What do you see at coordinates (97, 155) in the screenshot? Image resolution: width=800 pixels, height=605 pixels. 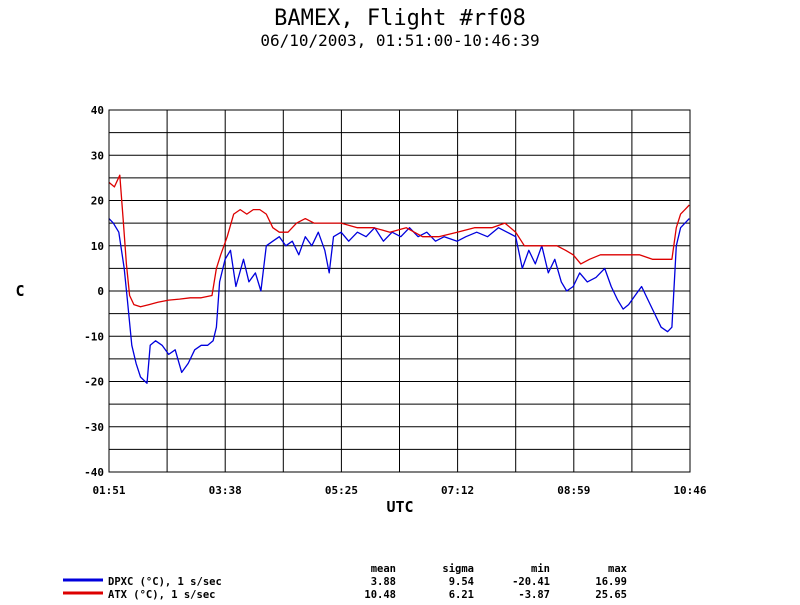 I see `y-tick-label: 30` at bounding box center [97, 155].